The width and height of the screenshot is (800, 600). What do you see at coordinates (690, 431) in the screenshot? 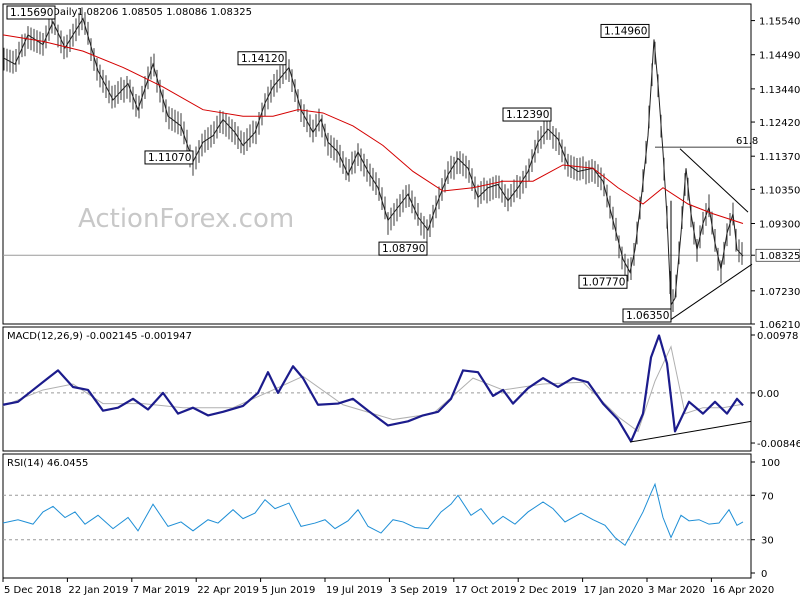
I see `macd-trend-line` at bounding box center [690, 431].